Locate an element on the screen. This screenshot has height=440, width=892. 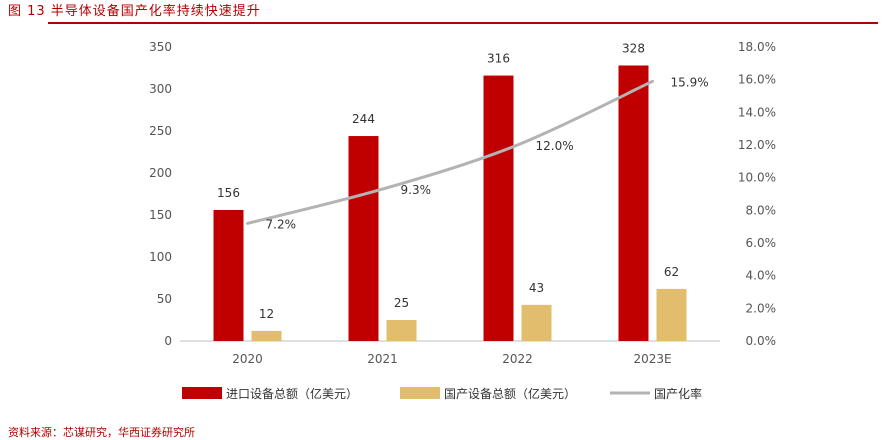
data-label-import: 316 is located at coordinates (498, 59).